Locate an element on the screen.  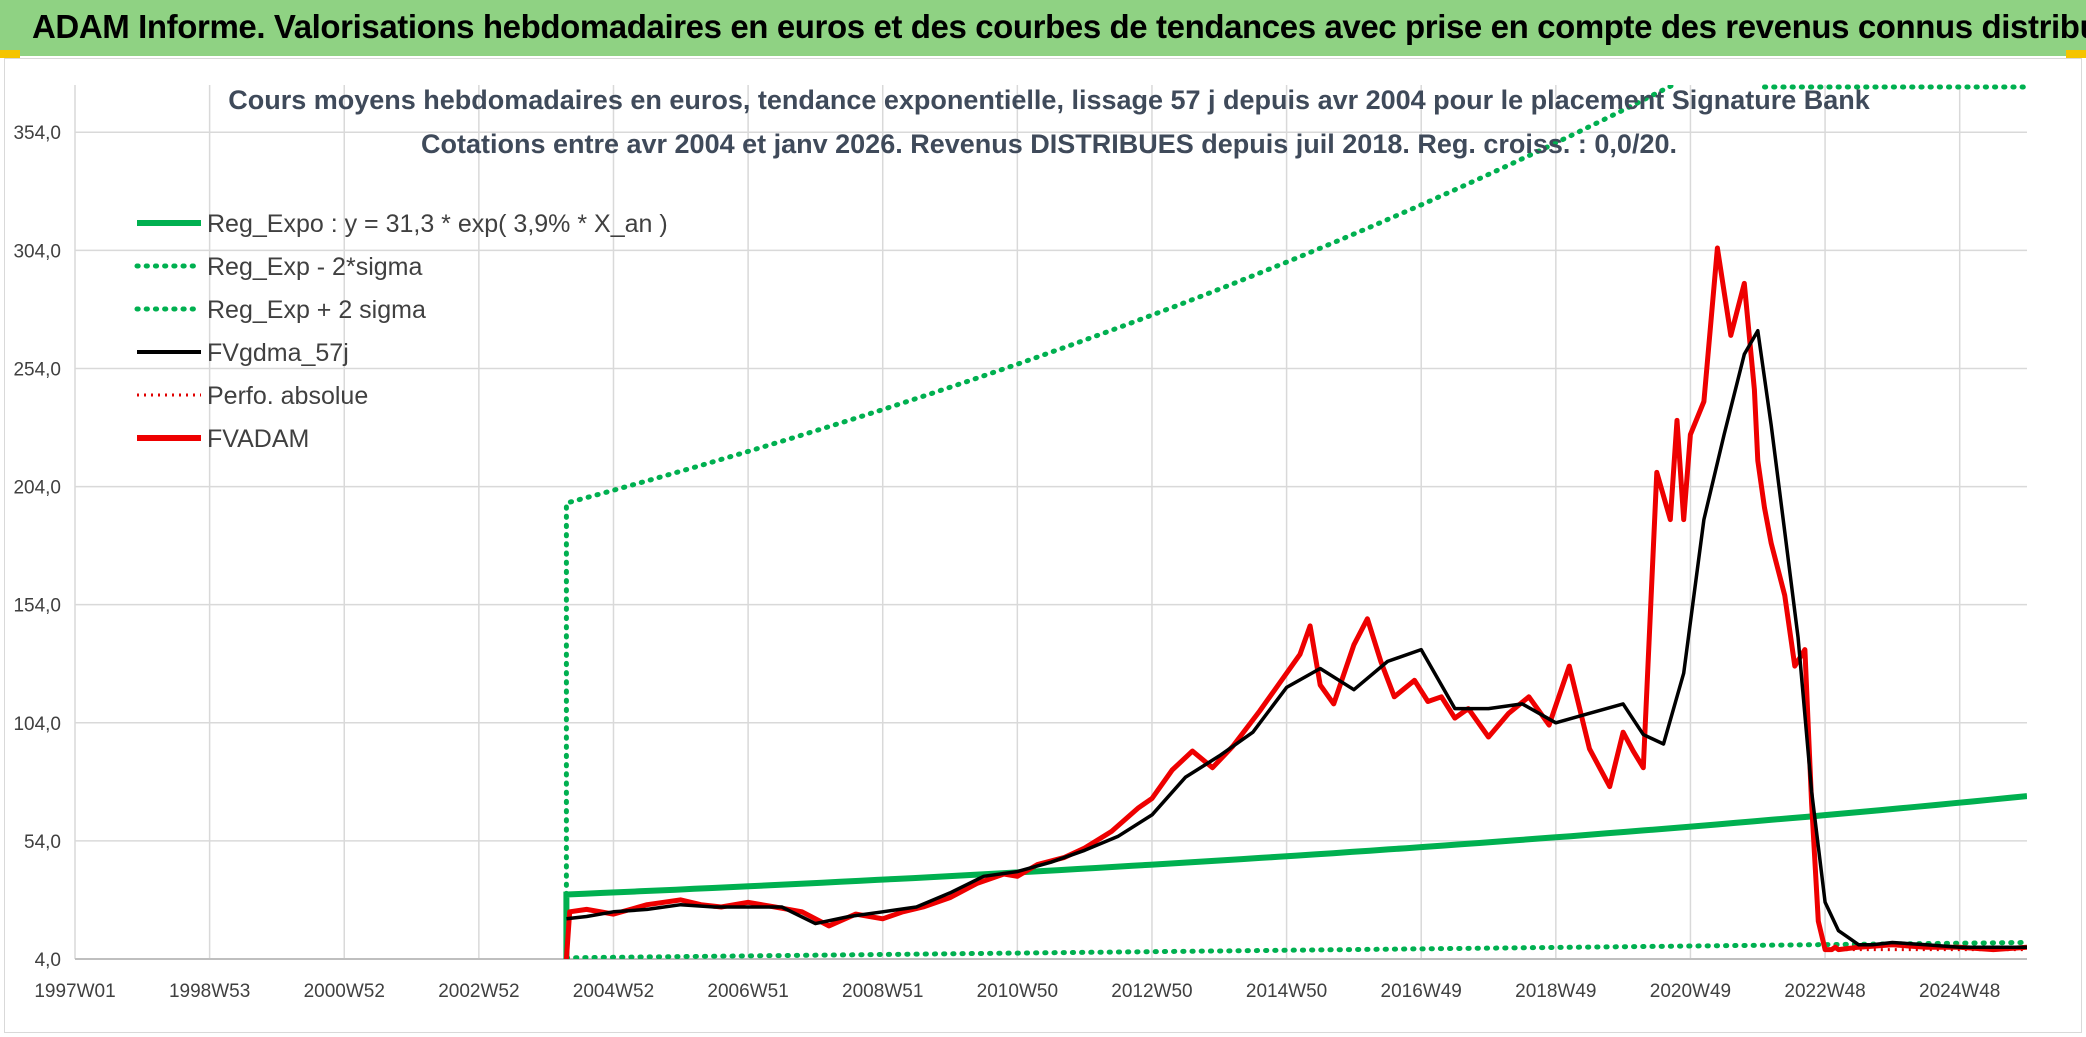
legend-item: Reg_Exp + 2 sigma is located at coordinates (280, 310).